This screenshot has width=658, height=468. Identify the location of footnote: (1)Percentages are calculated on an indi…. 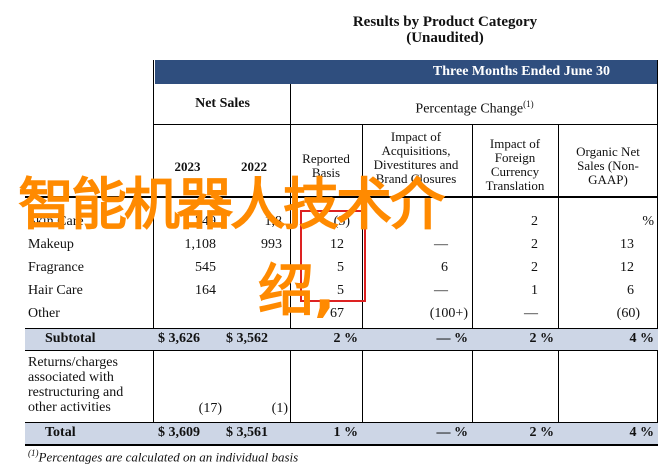
(163, 456).